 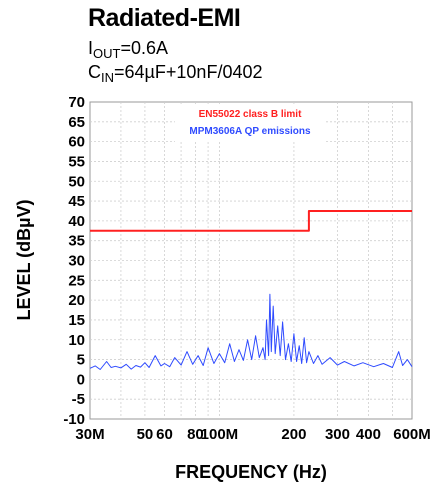 What do you see at coordinates (76, 280) in the screenshot?
I see `y-tick-label: 25` at bounding box center [76, 280].